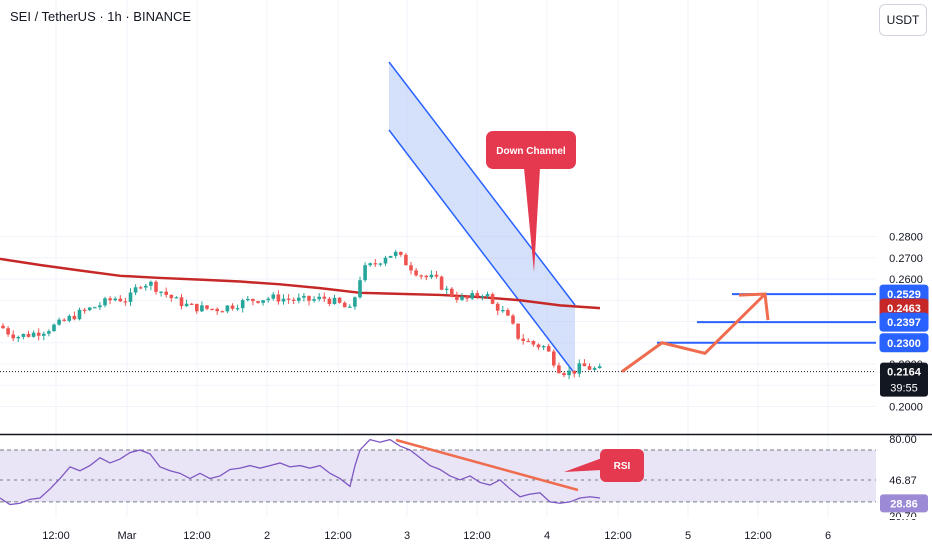  Describe the element at coordinates (904, 389) in the screenshot. I see `countdown-text: 39:55` at that location.